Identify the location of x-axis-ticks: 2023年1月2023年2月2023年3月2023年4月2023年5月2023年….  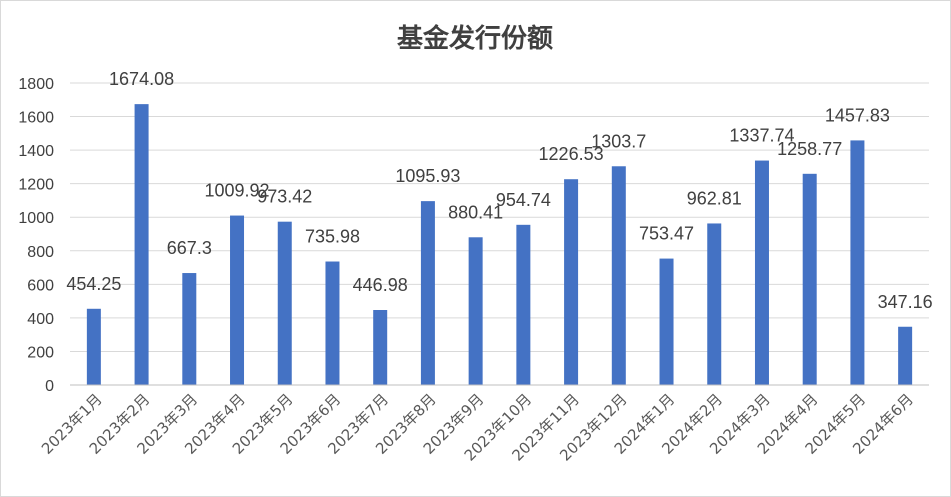
(477, 427).